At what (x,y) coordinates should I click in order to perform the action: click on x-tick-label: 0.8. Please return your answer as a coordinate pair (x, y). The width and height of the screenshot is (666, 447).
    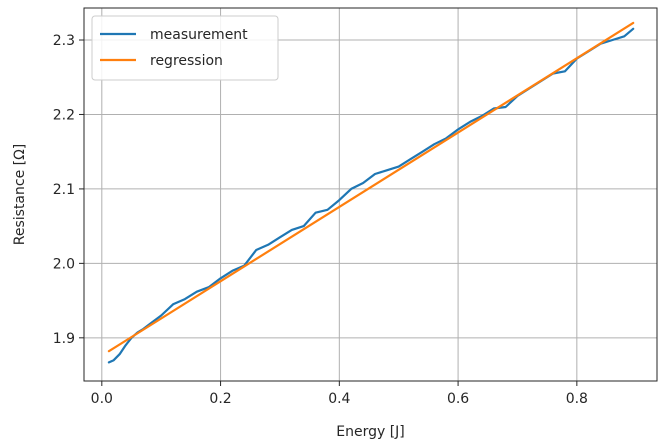
    Looking at the image, I should click on (577, 399).